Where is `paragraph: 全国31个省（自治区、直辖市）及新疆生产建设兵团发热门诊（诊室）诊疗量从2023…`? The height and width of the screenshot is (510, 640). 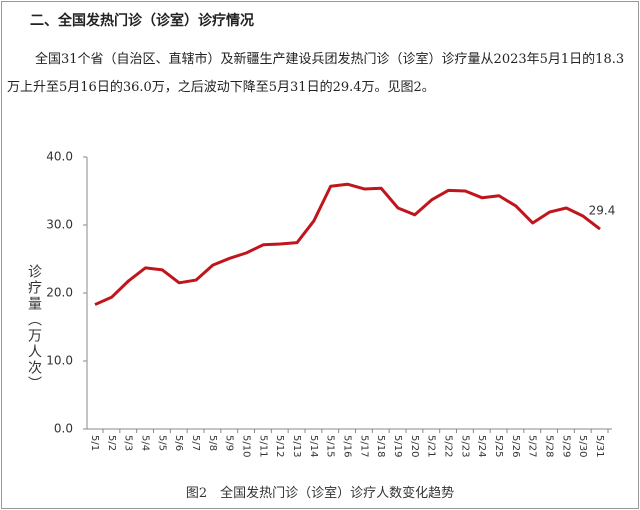 paragraph: 全国31个省（自治区、直辖市）及新疆生产建设兵团发热门诊（诊室）诊疗量从2023… is located at coordinates (316, 73).